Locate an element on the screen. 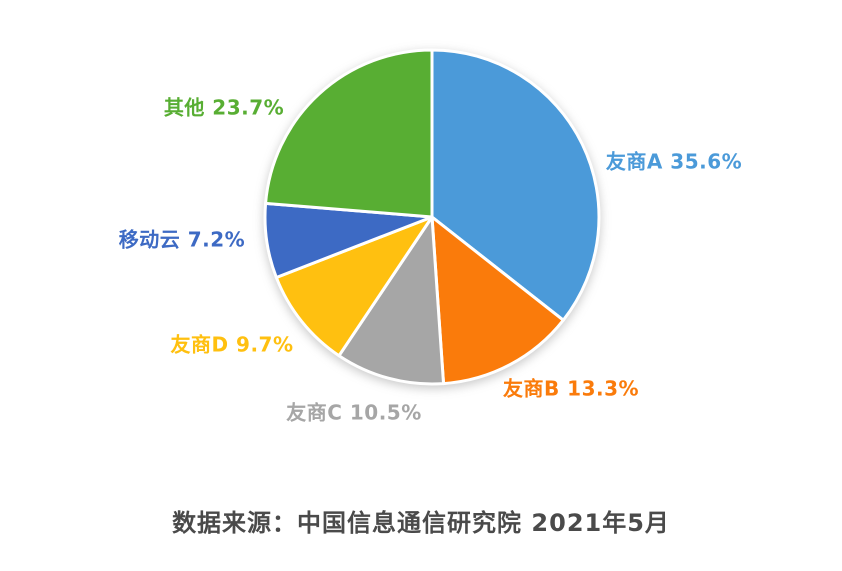 Image resolution: width=842 pixels, height=571 pixels. slice-label-友商B: 友商B 13.3% is located at coordinates (571, 388).